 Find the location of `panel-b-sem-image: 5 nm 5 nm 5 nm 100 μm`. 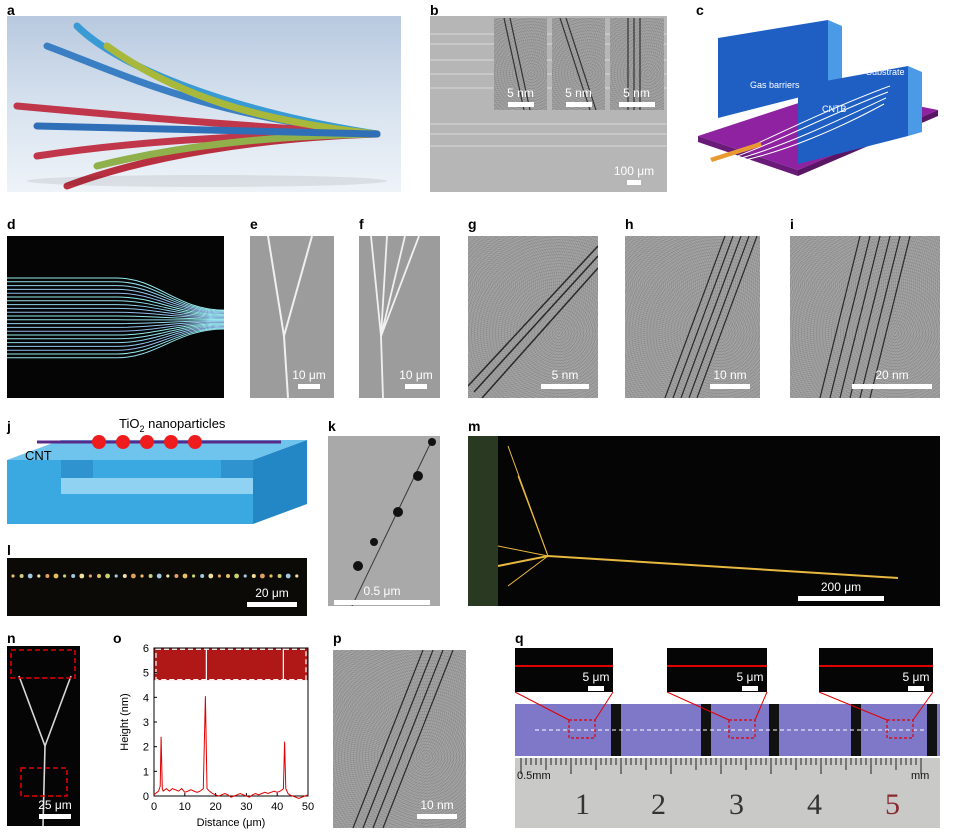

panel-b-sem-image: 5 nm 5 nm 5 nm 100 μm is located at coordinates (548, 104).